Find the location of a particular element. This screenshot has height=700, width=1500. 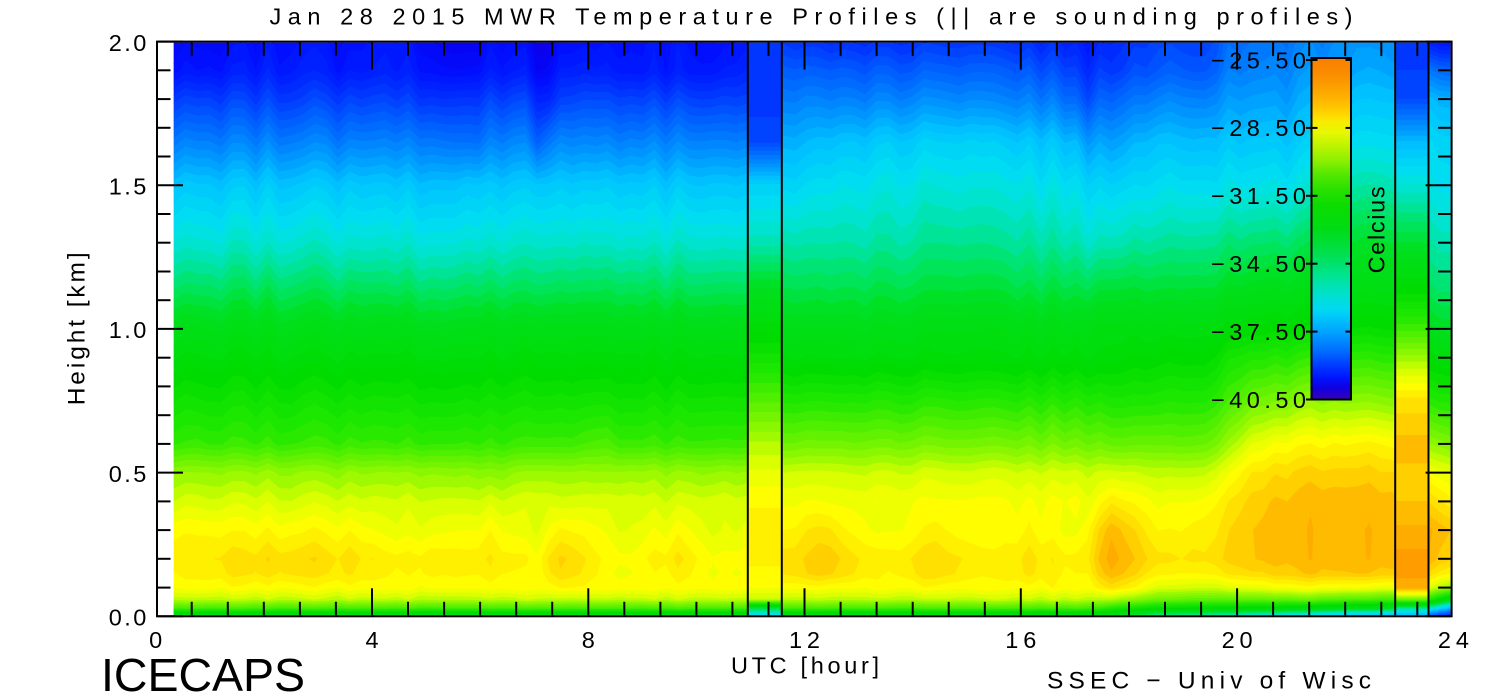

svg-text: UTC [hour] is located at coordinates (805, 666).